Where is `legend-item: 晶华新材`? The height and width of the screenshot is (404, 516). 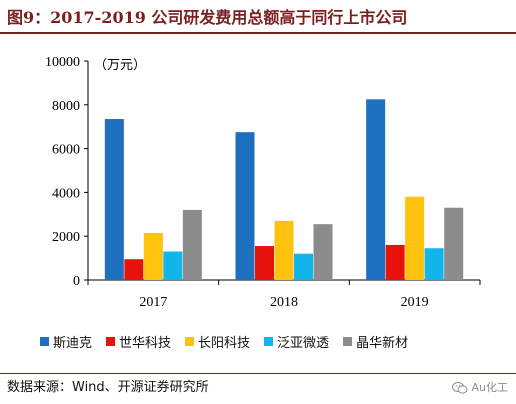
legend-item: 晶华新材 is located at coordinates (375, 341).